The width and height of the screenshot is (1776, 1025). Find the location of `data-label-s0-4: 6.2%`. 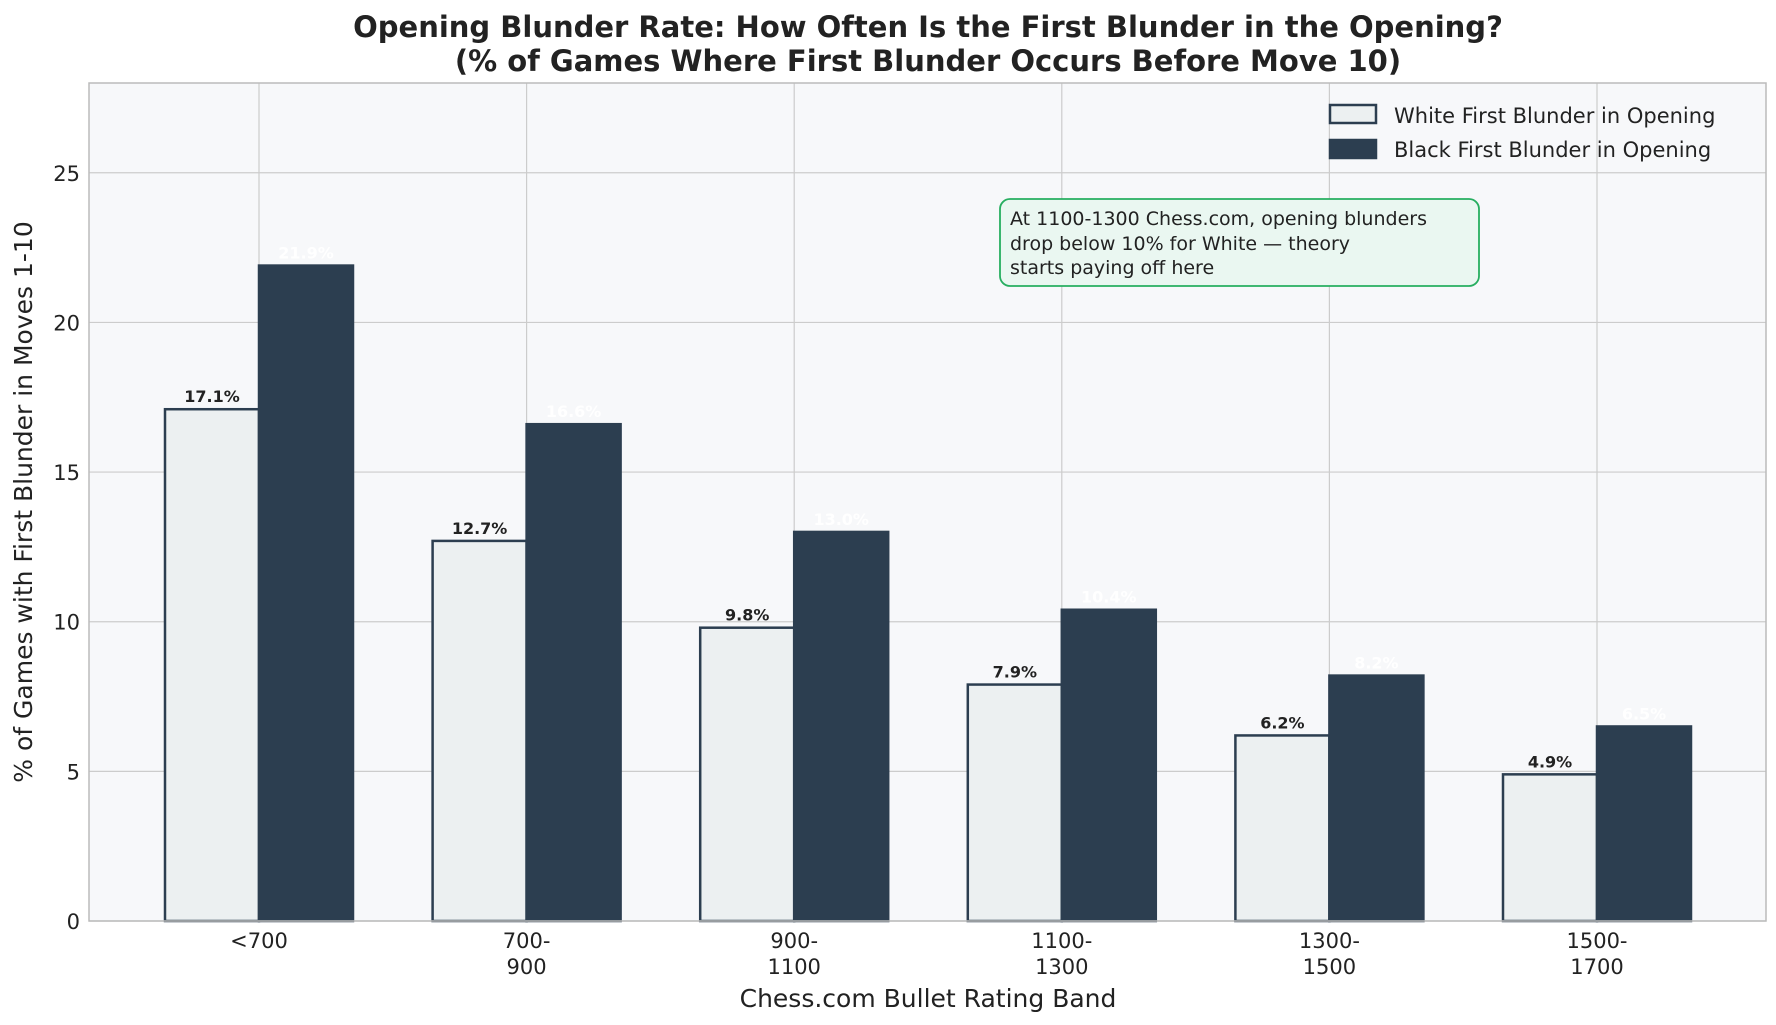

data-label-s0-4: 6.2% is located at coordinates (1282, 722).